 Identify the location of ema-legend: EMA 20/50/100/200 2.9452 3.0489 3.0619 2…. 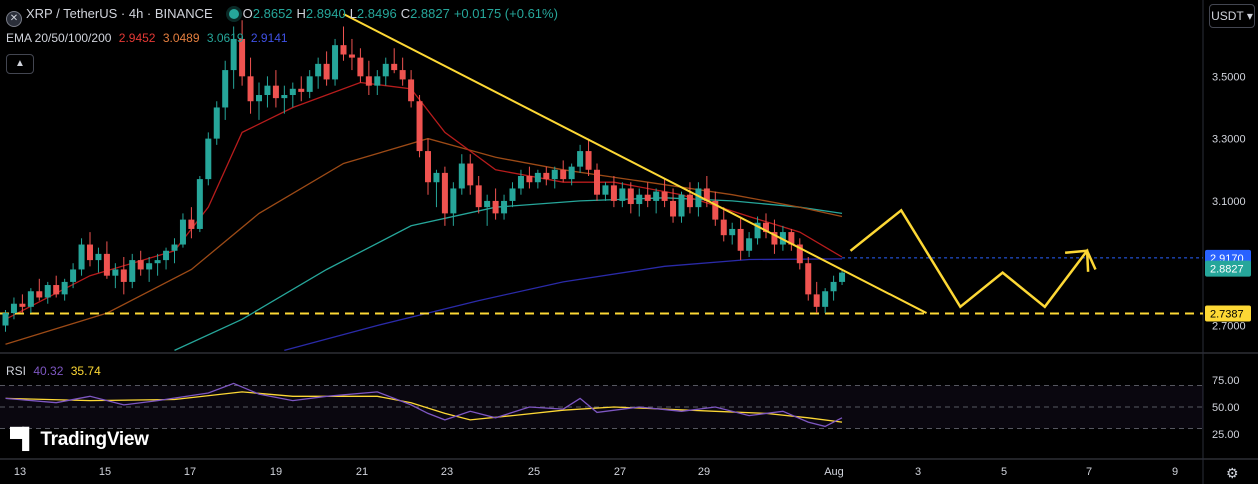
(149, 38).